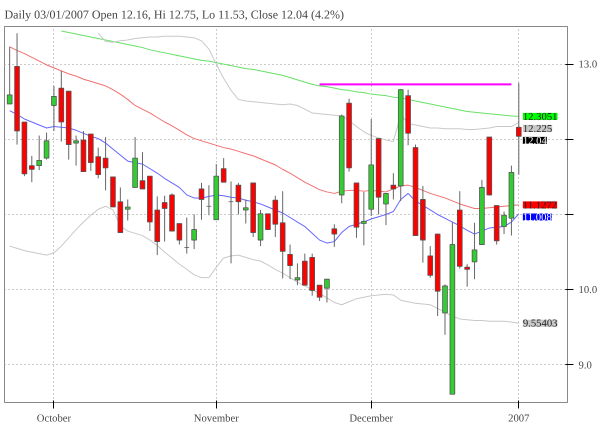  What do you see at coordinates (535, 141) in the screenshot?
I see `text: 12.04` at bounding box center [535, 141].